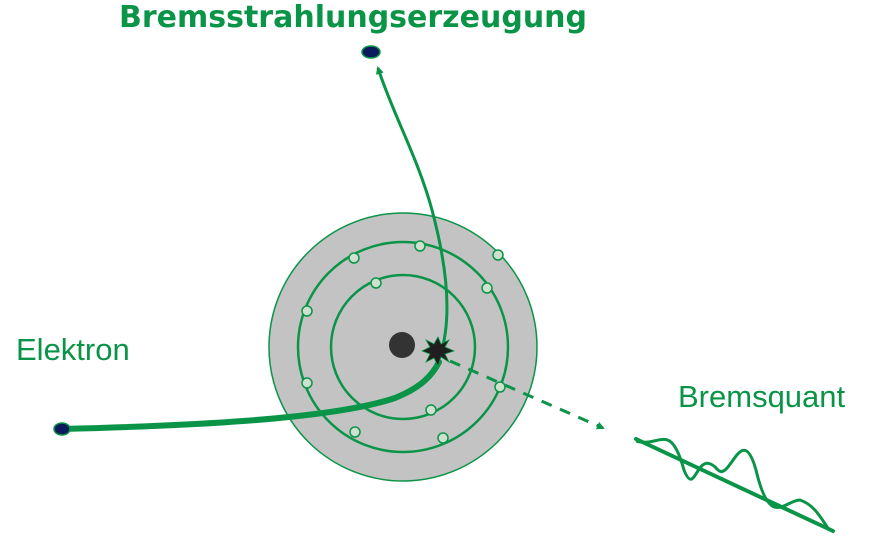  What do you see at coordinates (62, 429) in the screenshot?
I see `incoming-electron-dot` at bounding box center [62, 429].